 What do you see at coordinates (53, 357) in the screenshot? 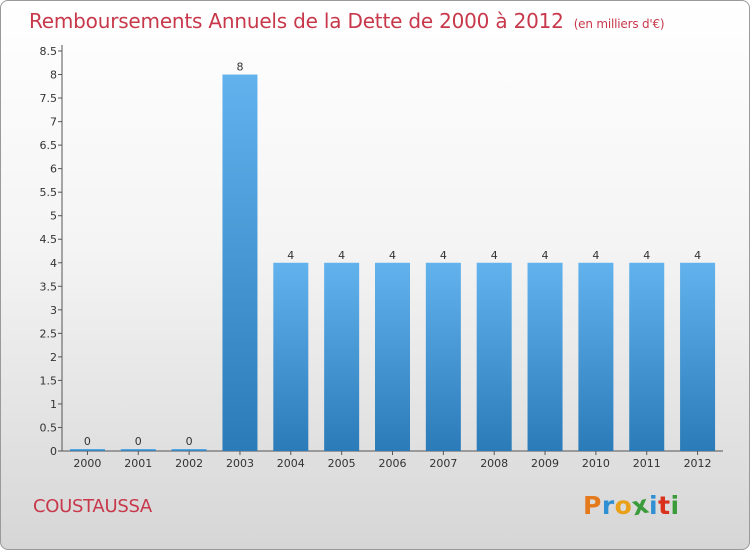
I see `y-tick-label: 2` at bounding box center [53, 357].